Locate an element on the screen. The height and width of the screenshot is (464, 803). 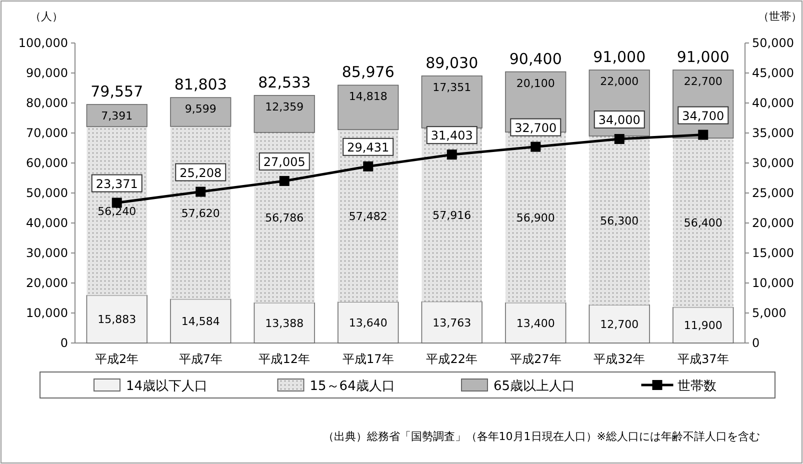
data-label: 56,400 is located at coordinates (703, 223).